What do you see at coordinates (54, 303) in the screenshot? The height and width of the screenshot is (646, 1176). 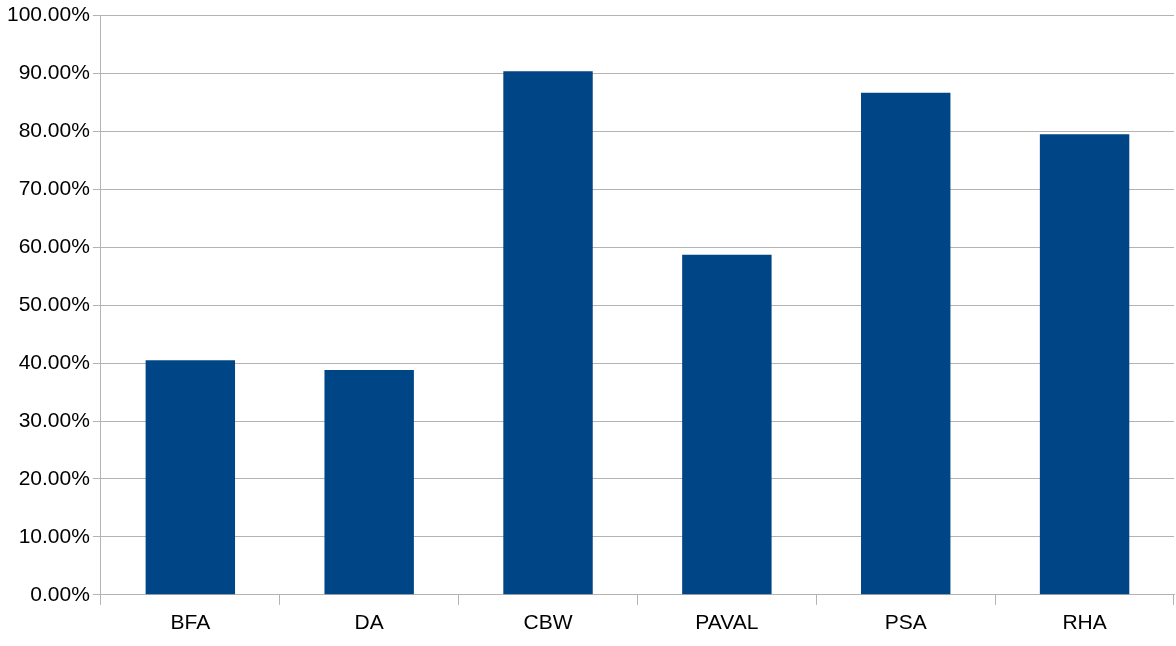 I see `y-tick-label: 50.00%` at bounding box center [54, 303].